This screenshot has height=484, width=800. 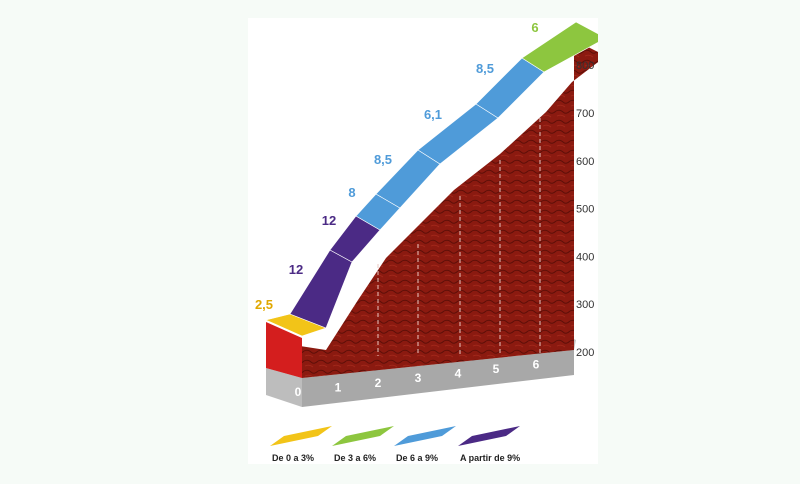 What do you see at coordinates (534, 27) in the screenshot?
I see `slope-label: 6` at bounding box center [534, 27].